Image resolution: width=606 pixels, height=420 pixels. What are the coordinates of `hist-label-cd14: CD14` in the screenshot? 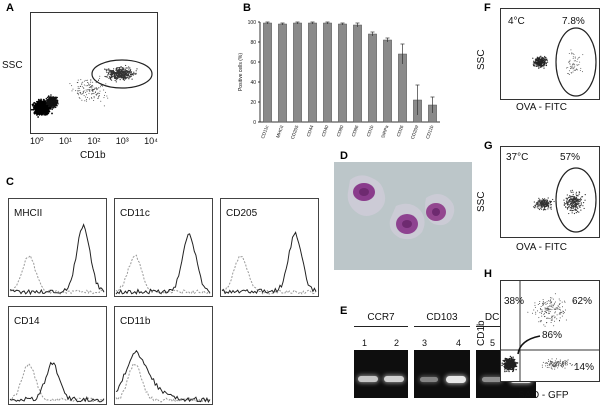 It's located at (27, 321).